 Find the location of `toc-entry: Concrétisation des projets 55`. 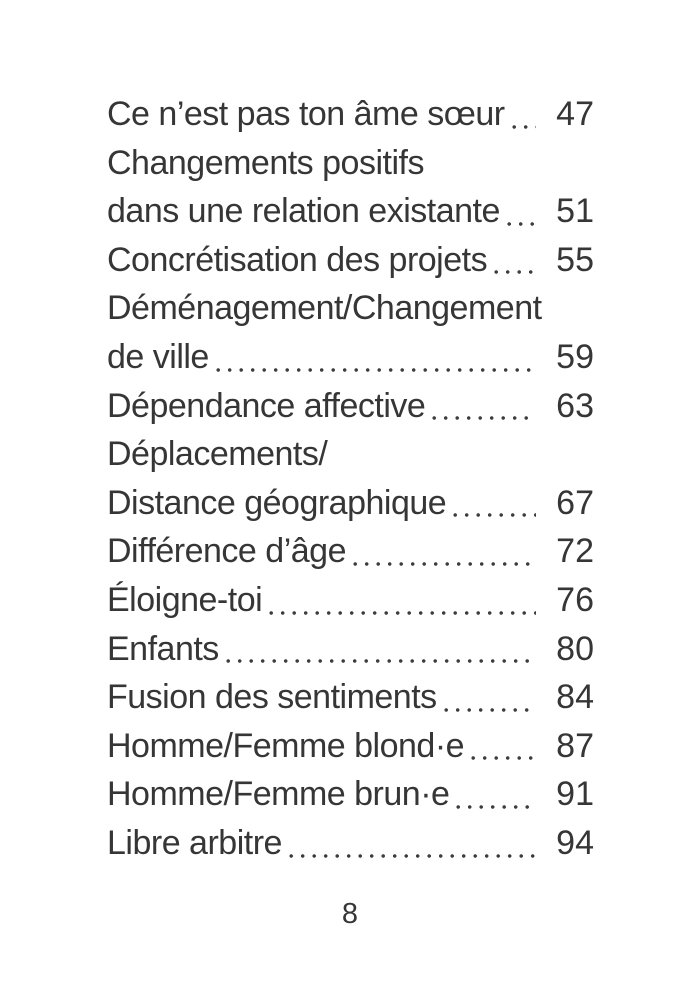

toc-entry: Concrétisation des projets 55 is located at coordinates (350, 260).